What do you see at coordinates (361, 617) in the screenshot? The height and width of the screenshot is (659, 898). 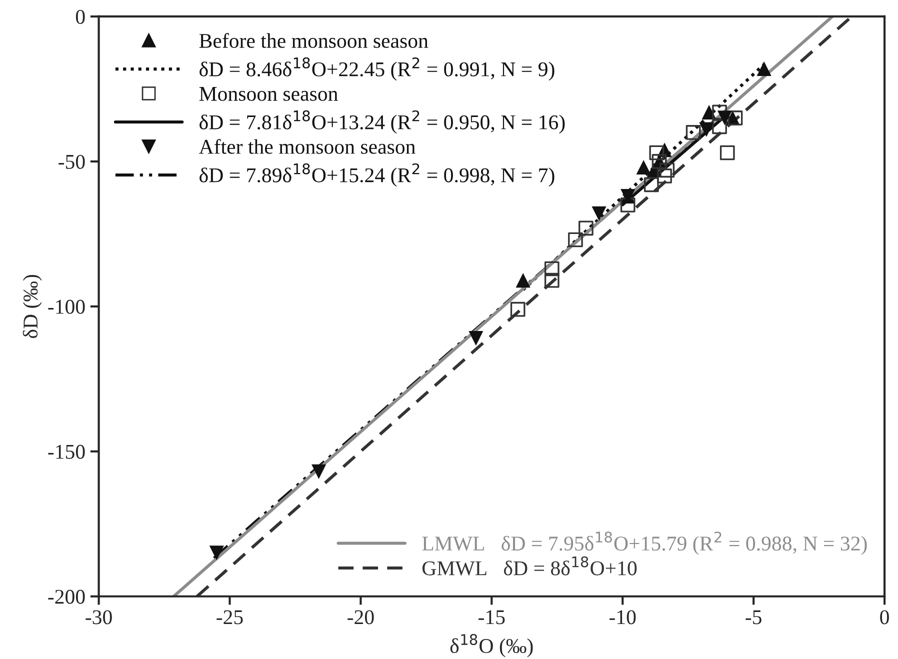 I see `x-tick-label: -20` at bounding box center [361, 617].